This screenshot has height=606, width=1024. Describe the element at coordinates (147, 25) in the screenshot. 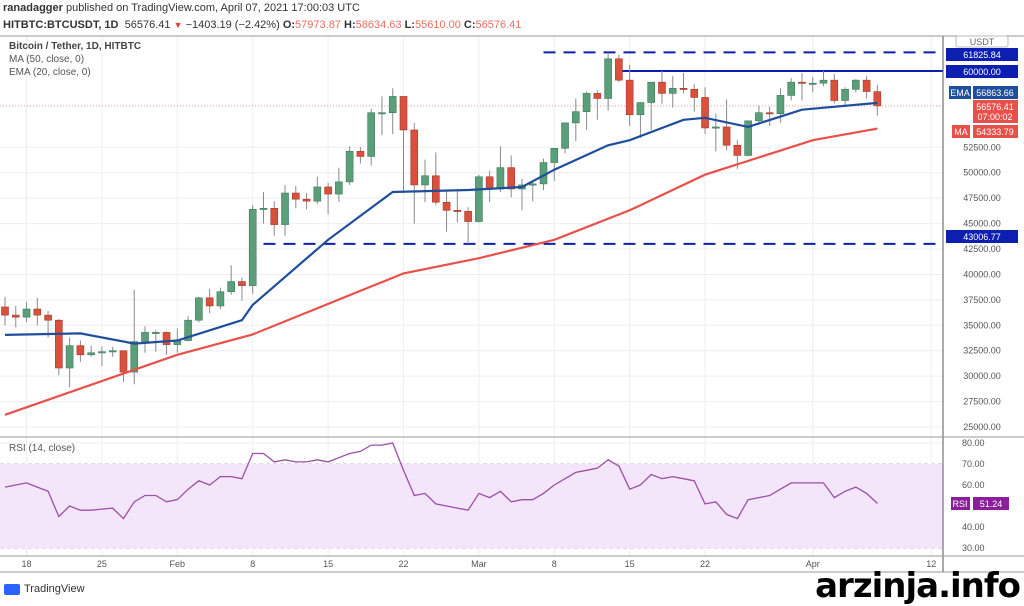

I see `last-price: 56576.41` at that location.